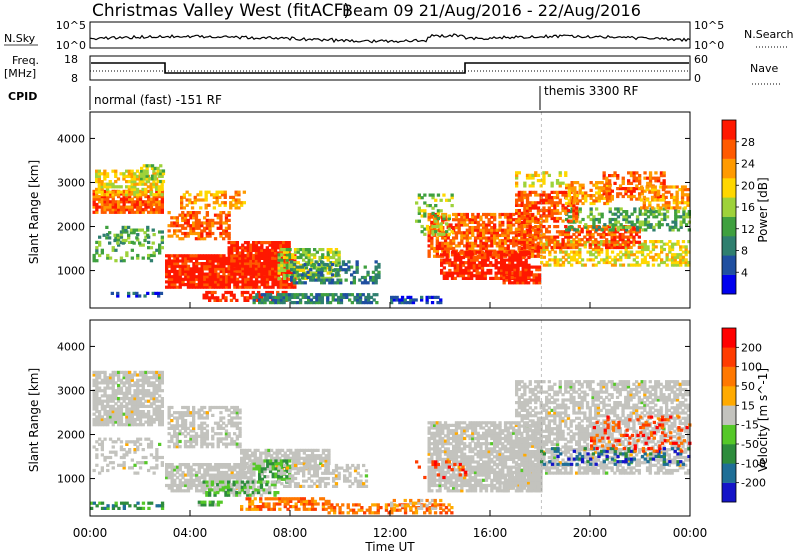  I want to click on cpid-label: CPID, so click(22, 96).